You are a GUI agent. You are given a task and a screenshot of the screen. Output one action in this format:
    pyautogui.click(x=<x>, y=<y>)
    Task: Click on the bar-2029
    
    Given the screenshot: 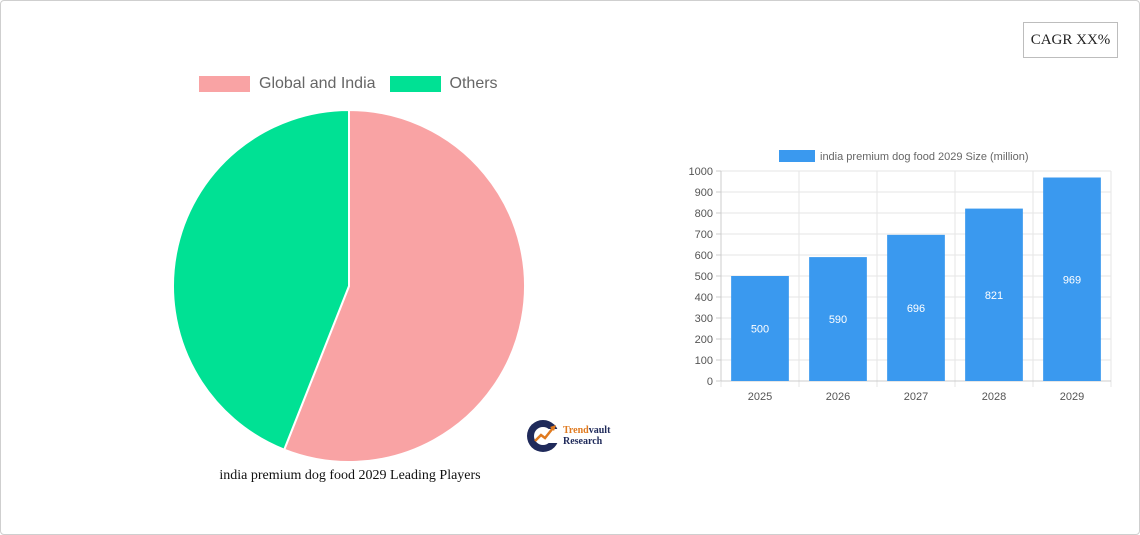 What is the action you would take?
    pyautogui.click(x=1072, y=279)
    